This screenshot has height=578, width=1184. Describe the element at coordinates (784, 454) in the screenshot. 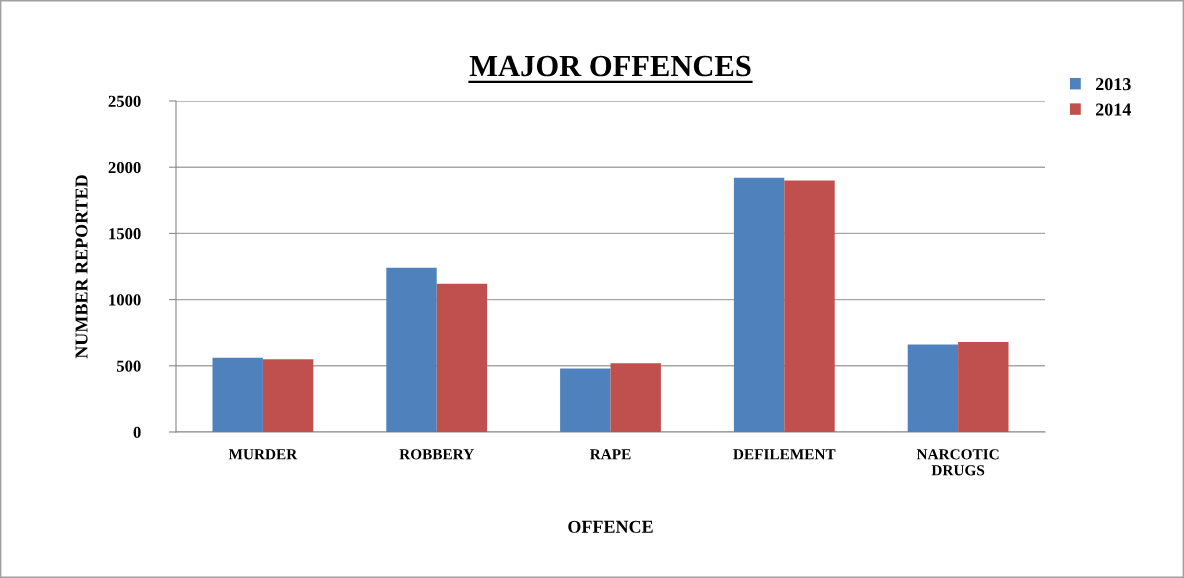

I see `x-tick-label: DEFILEMENT` at that location.